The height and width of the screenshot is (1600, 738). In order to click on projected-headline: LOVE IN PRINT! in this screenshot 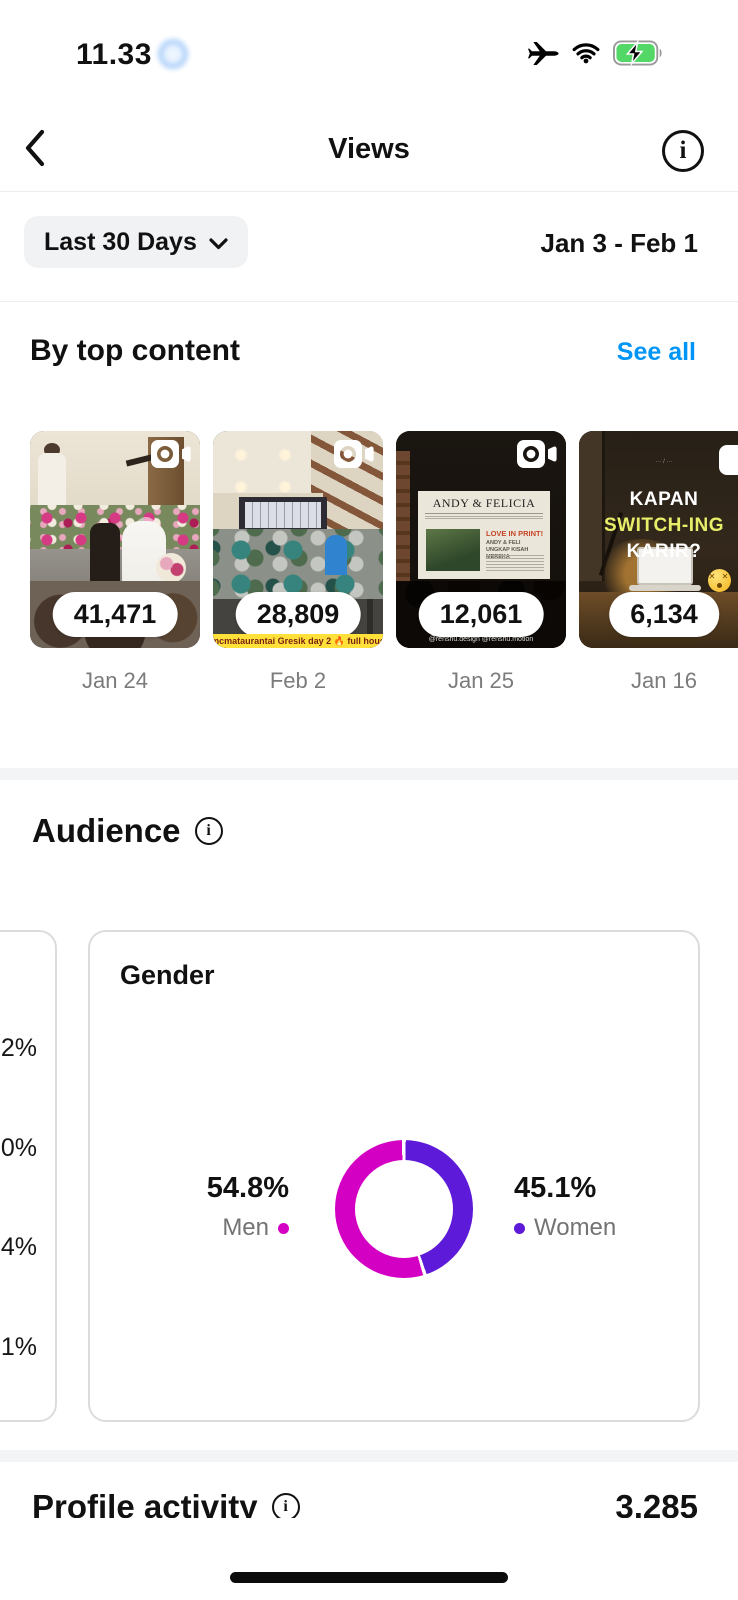, I will do `click(515, 533)`.